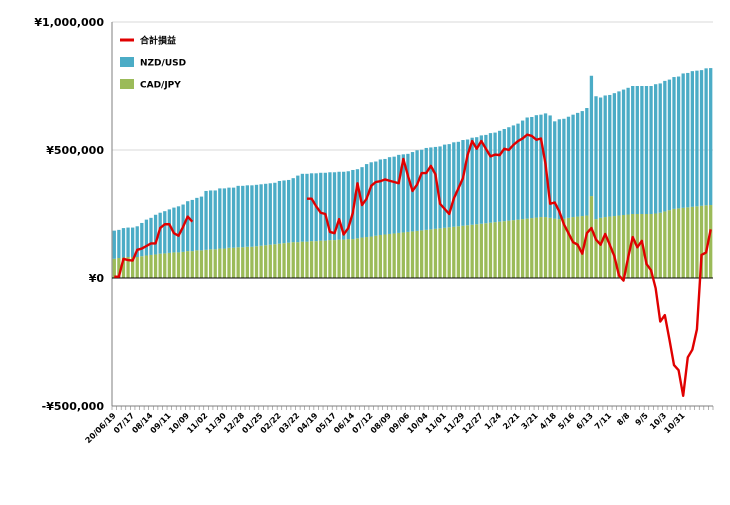 The image size is (730, 505). I want to click on y-tick-label: ¥0, so click(97, 278).